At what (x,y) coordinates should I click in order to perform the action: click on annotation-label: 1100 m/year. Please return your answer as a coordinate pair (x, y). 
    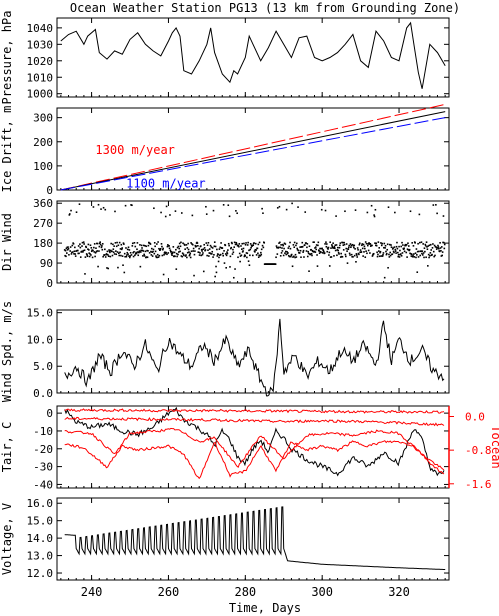
    Looking at the image, I should click on (165, 184).